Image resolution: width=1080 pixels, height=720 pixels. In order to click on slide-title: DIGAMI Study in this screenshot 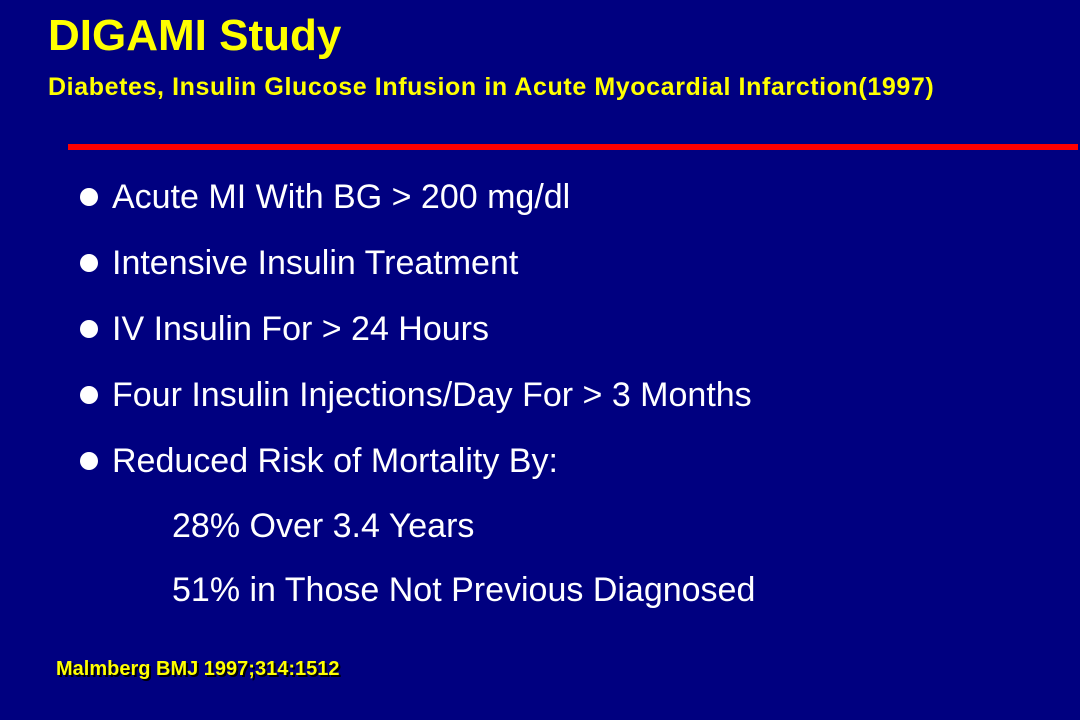, I will do `click(195, 35)`.